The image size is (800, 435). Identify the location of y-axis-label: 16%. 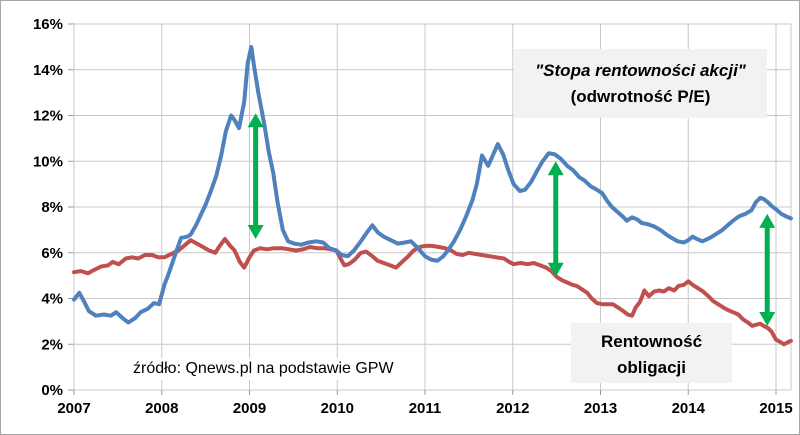
(48, 24).